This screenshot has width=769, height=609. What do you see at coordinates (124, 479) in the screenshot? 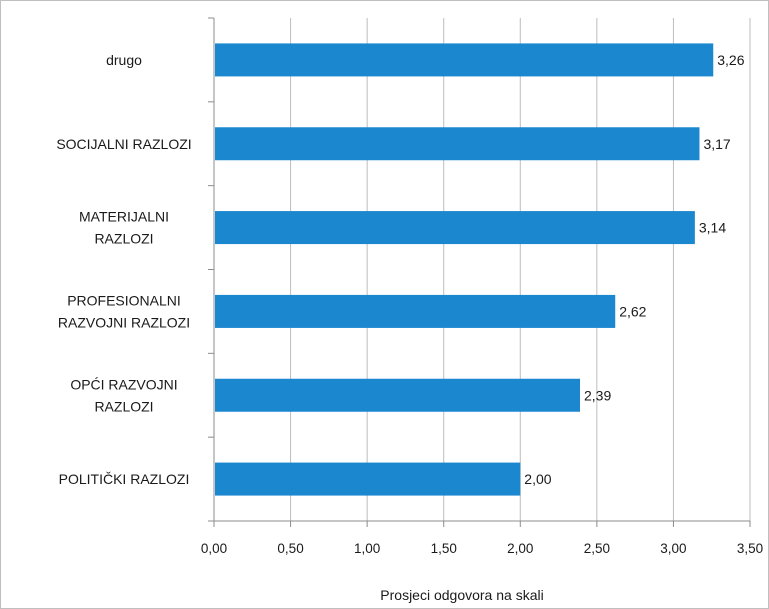
I see `category-label: POLITIČKI RAZLOZI` at bounding box center [124, 479].